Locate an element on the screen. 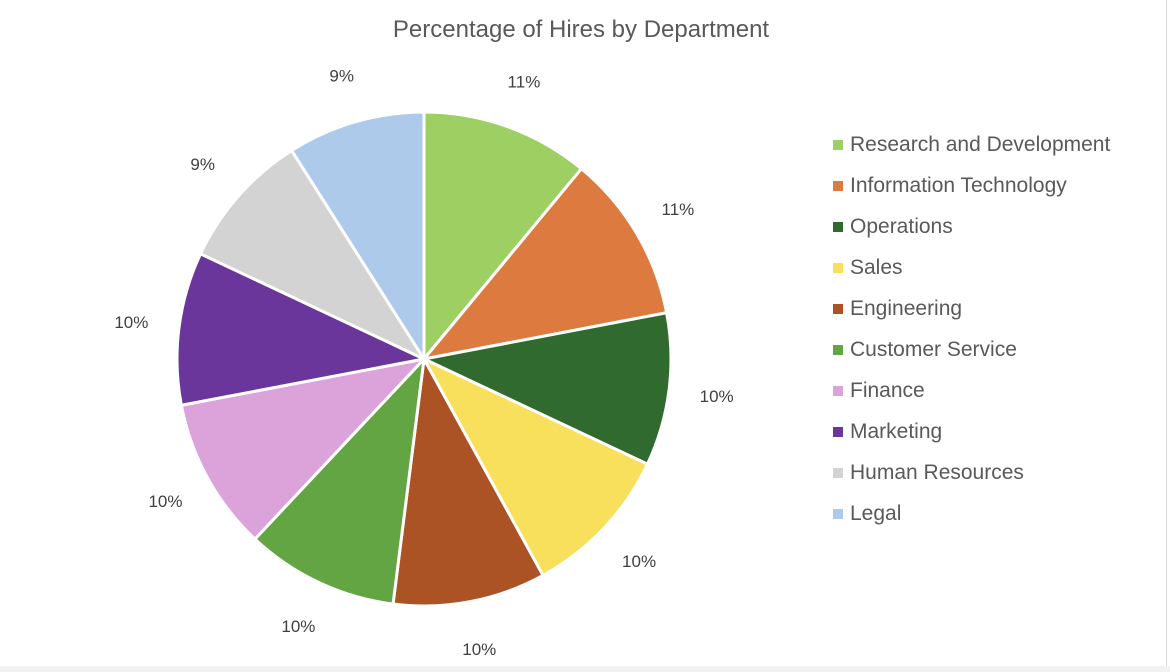  legend-label: Engineering is located at coordinates (906, 308).